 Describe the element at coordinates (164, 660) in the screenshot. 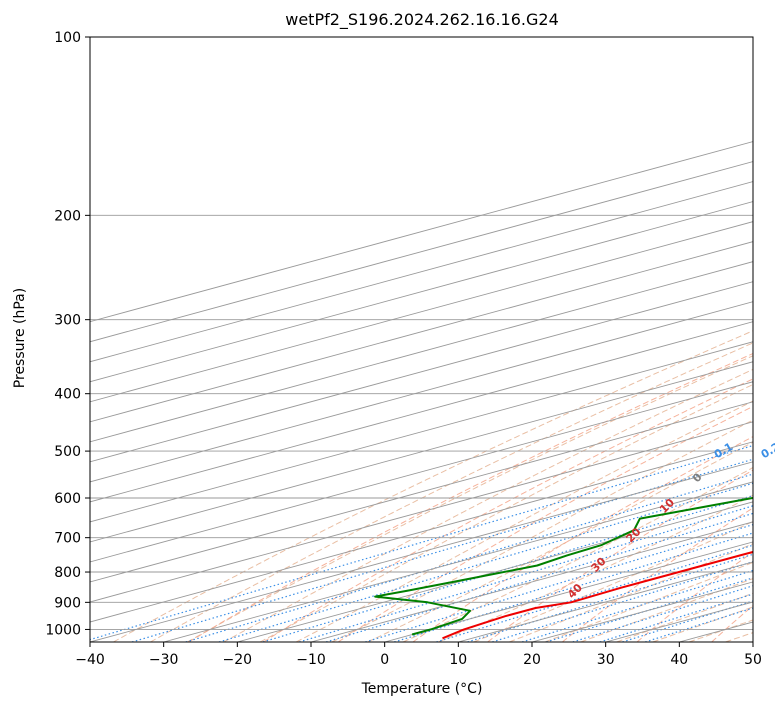

I see `x-tick-label: −30` at that location.